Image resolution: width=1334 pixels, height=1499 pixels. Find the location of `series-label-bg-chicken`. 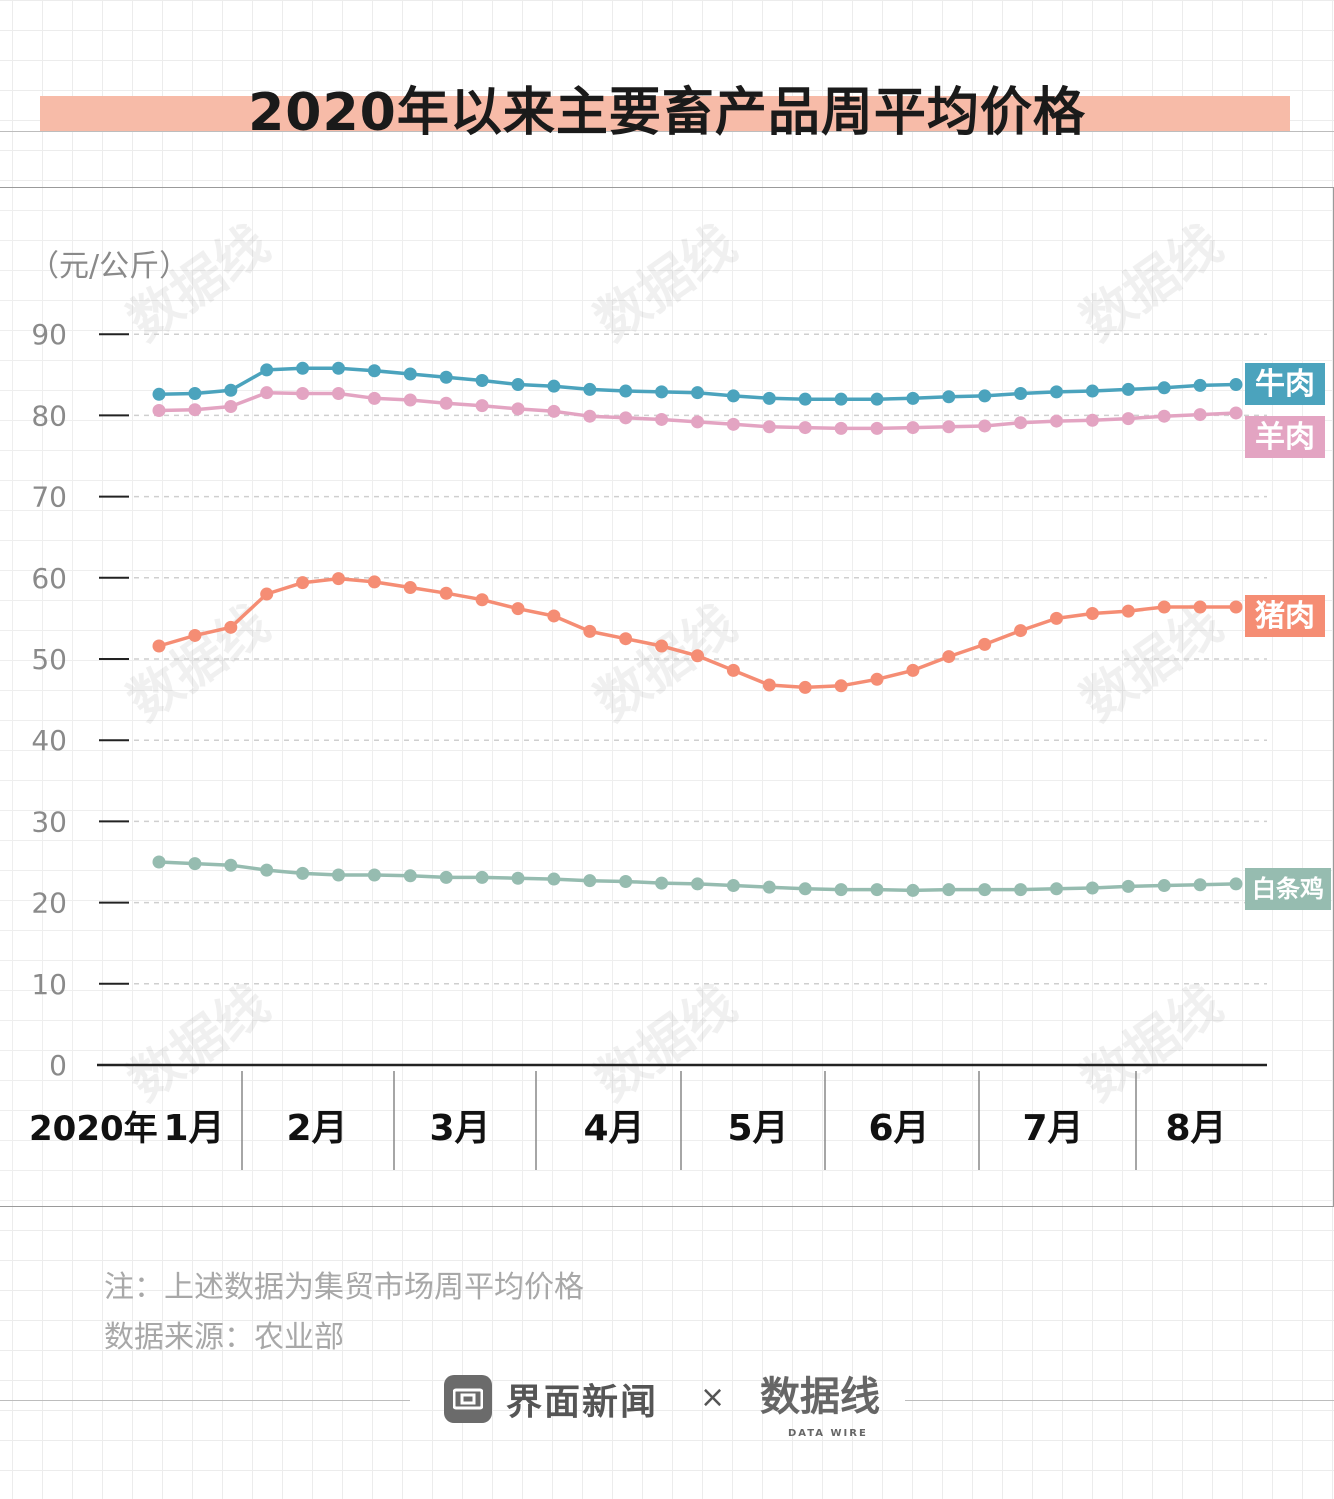

series-label-bg-chicken is located at coordinates (1288, 889).